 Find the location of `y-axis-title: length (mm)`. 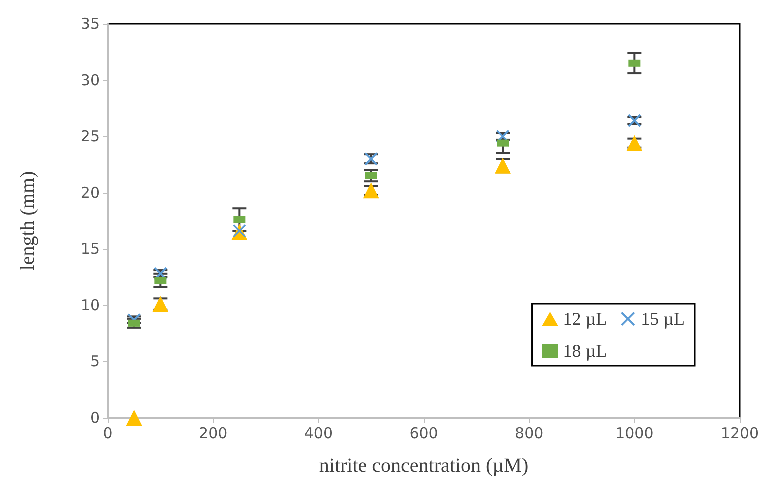

y-axis-title: length (mm) is located at coordinates (28, 221).